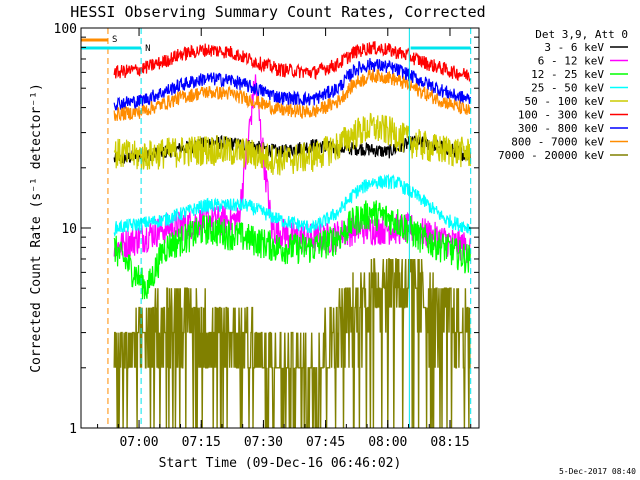  What do you see at coordinates (114, 40) in the screenshot?
I see `flag-label-S: S` at bounding box center [114, 40].